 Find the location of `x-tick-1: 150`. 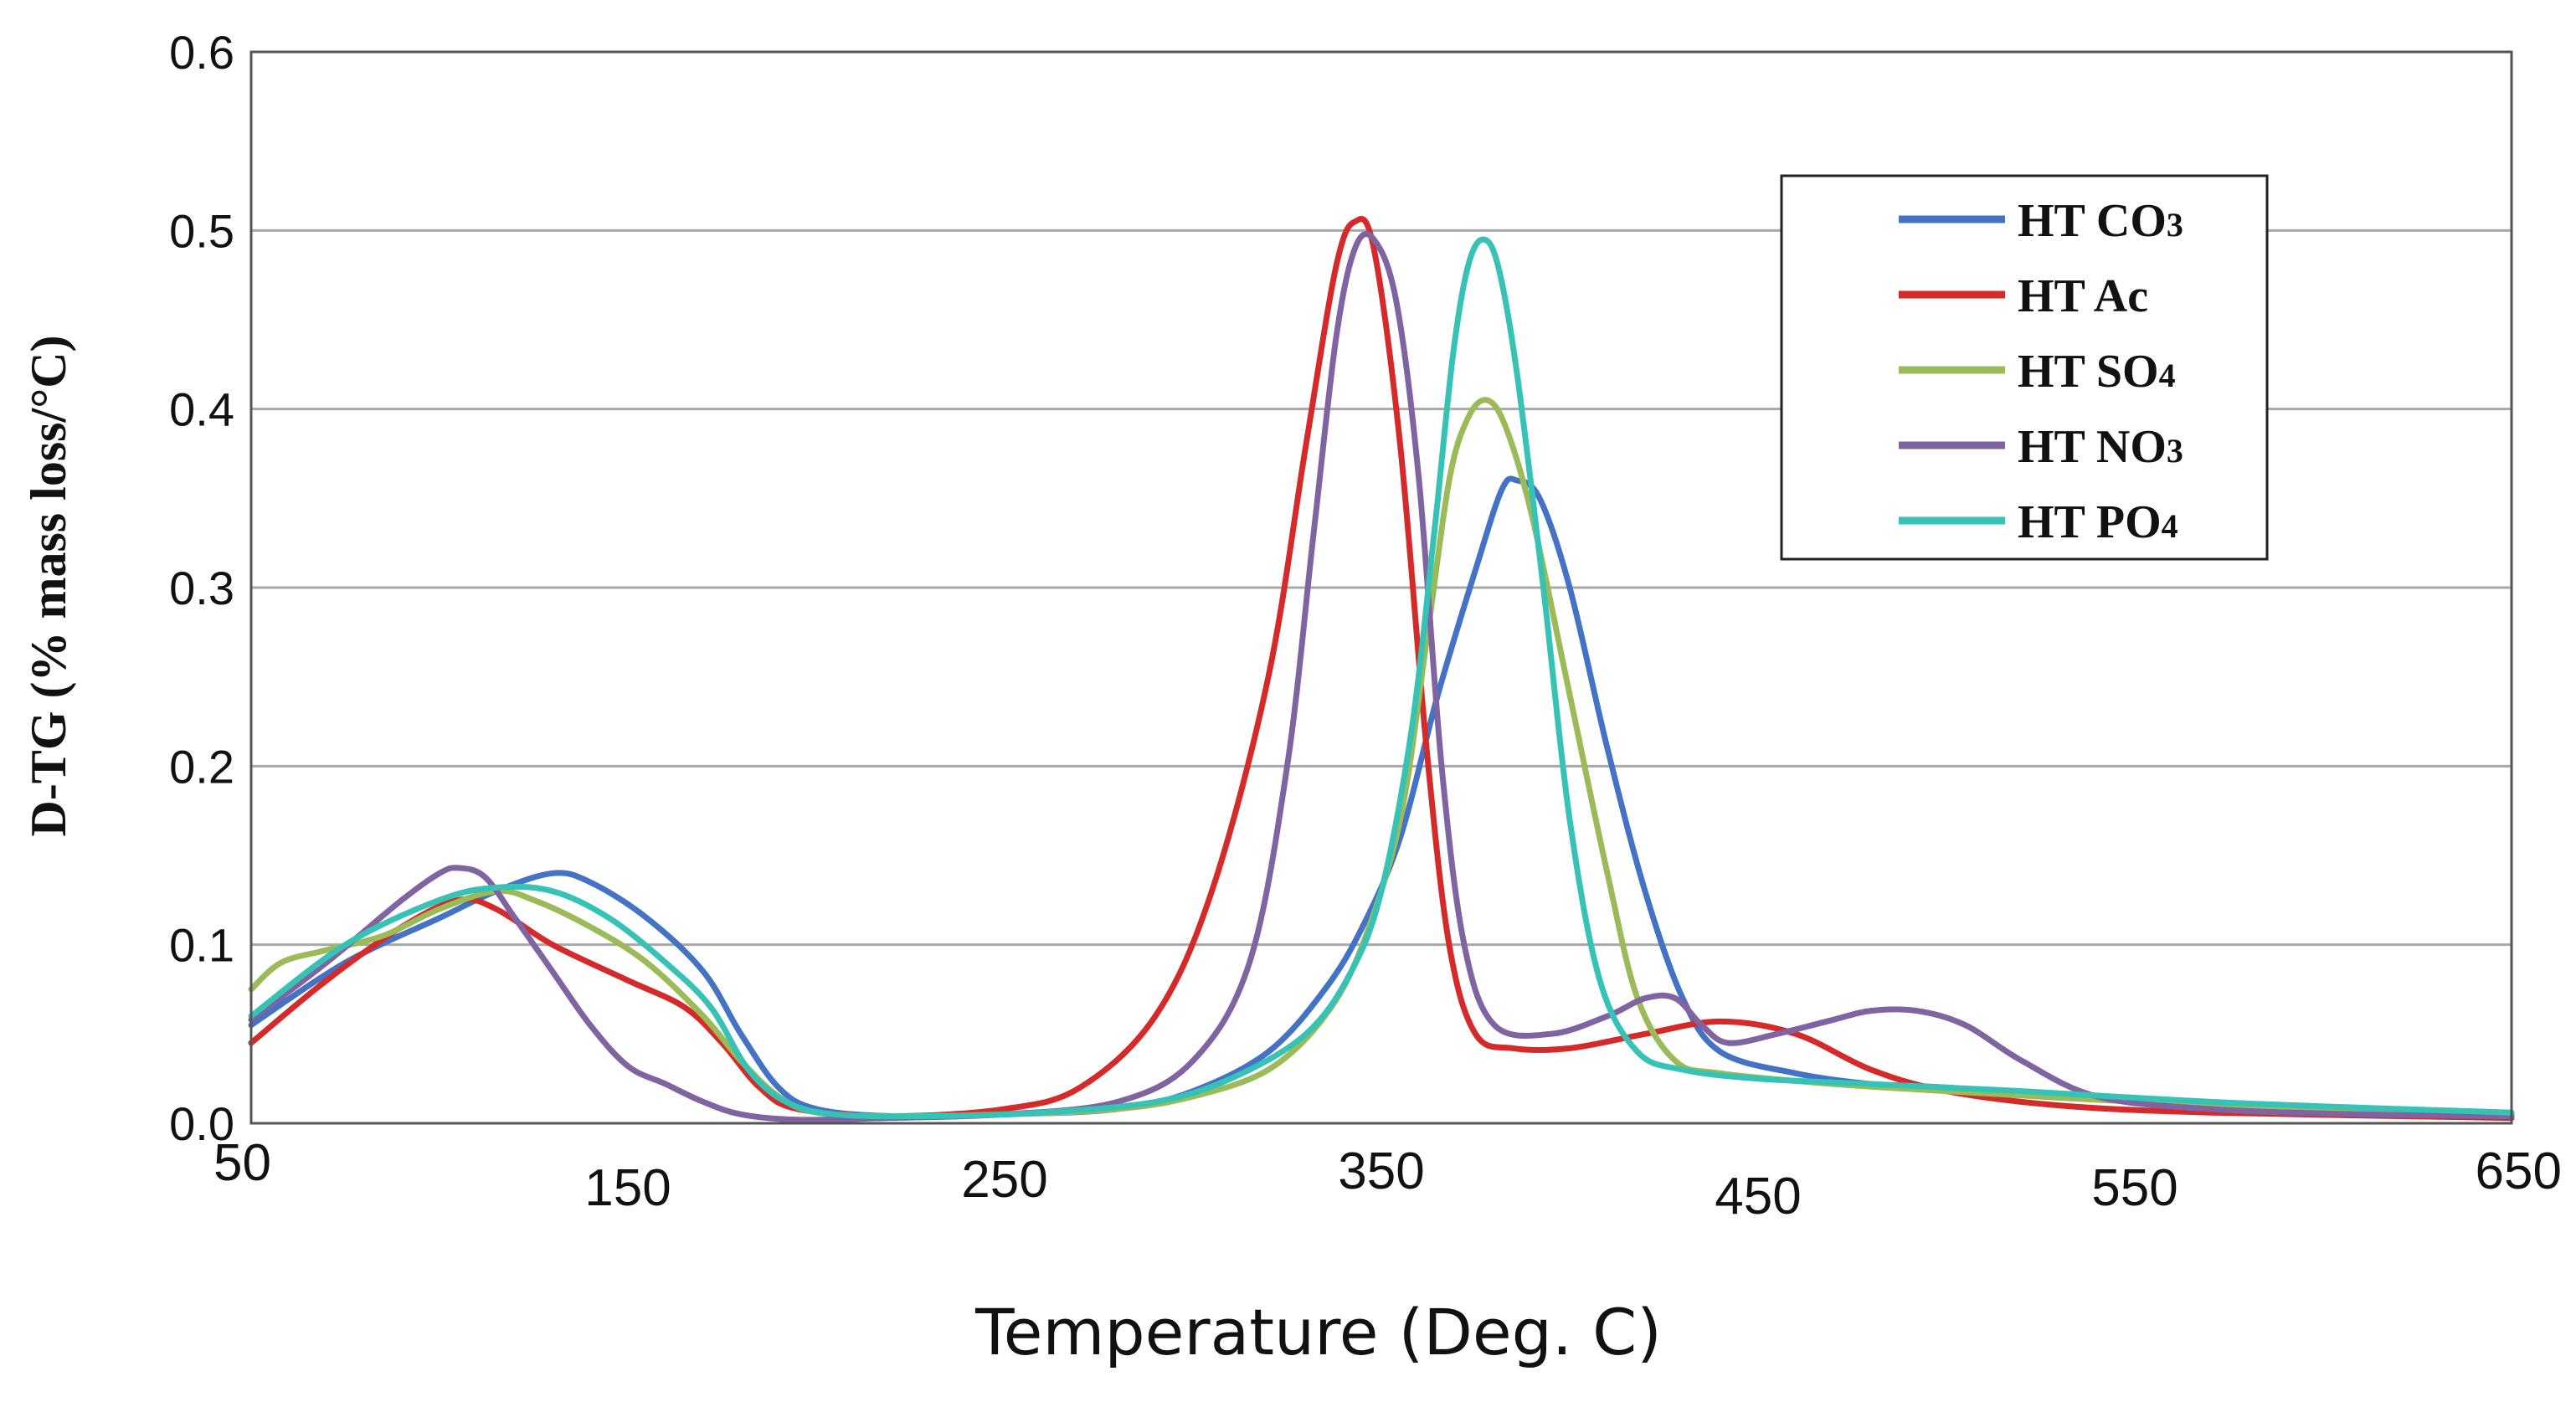

x-tick-1: 150 is located at coordinates (628, 1188).